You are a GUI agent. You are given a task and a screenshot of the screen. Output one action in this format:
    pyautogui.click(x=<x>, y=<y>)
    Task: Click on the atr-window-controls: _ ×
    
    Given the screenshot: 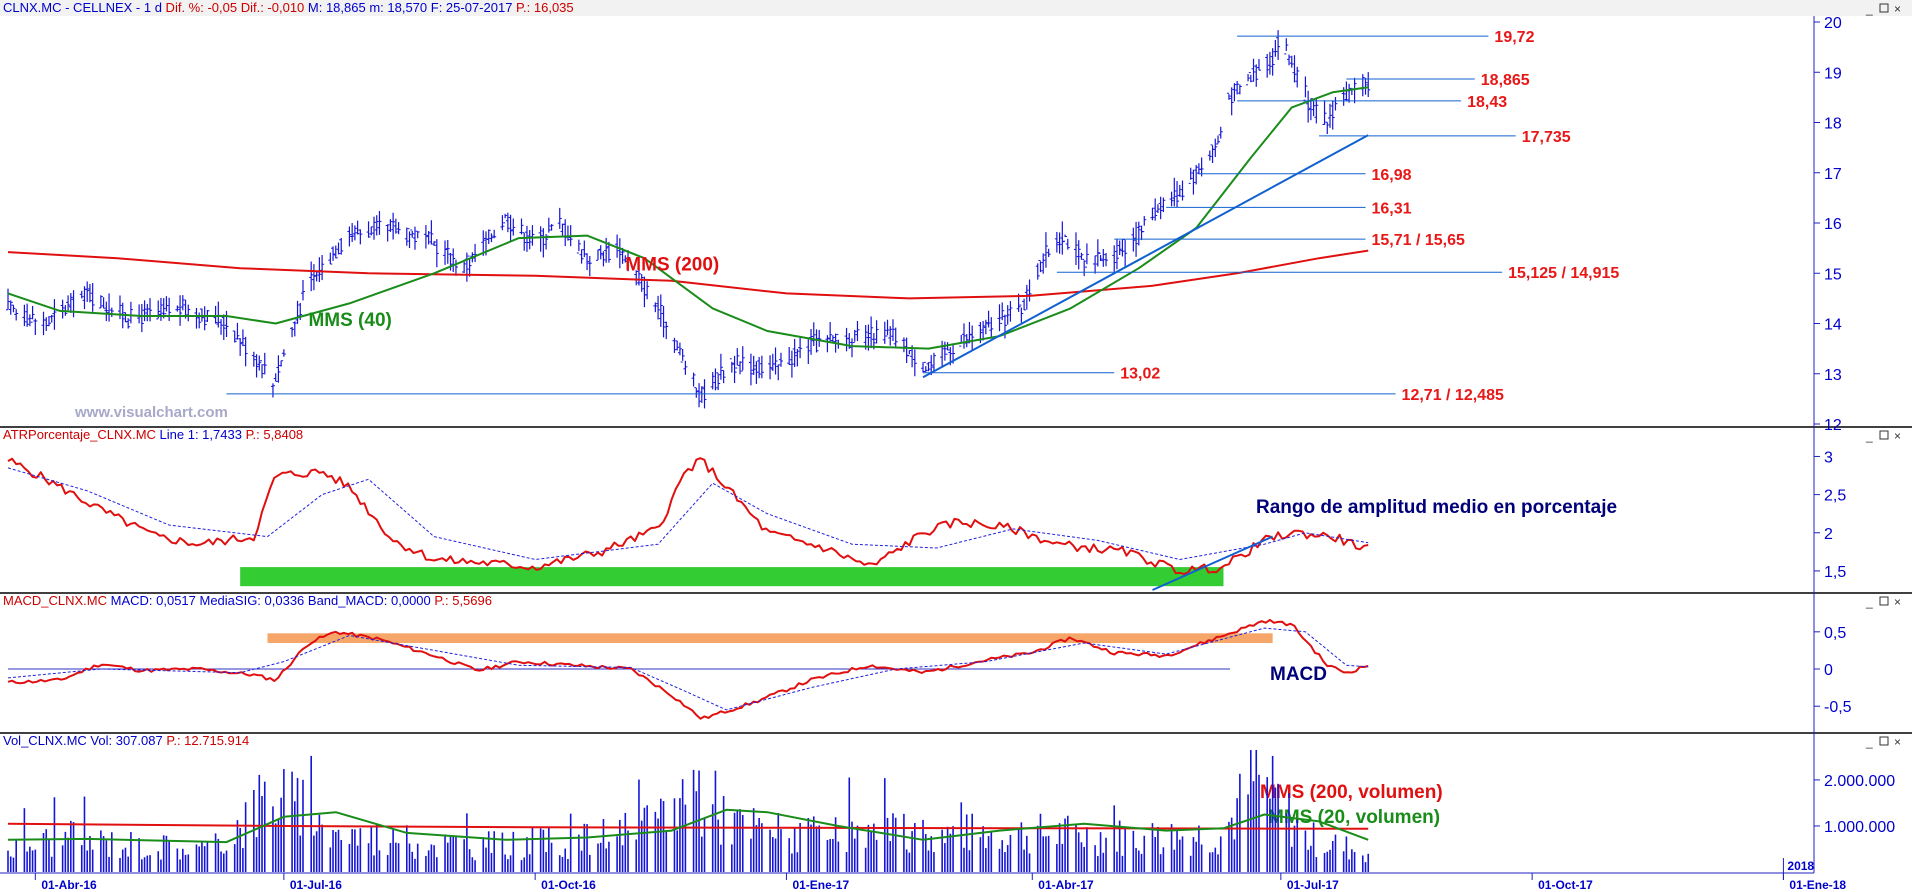 What is the action you would take?
    pyautogui.click(x=1883, y=436)
    